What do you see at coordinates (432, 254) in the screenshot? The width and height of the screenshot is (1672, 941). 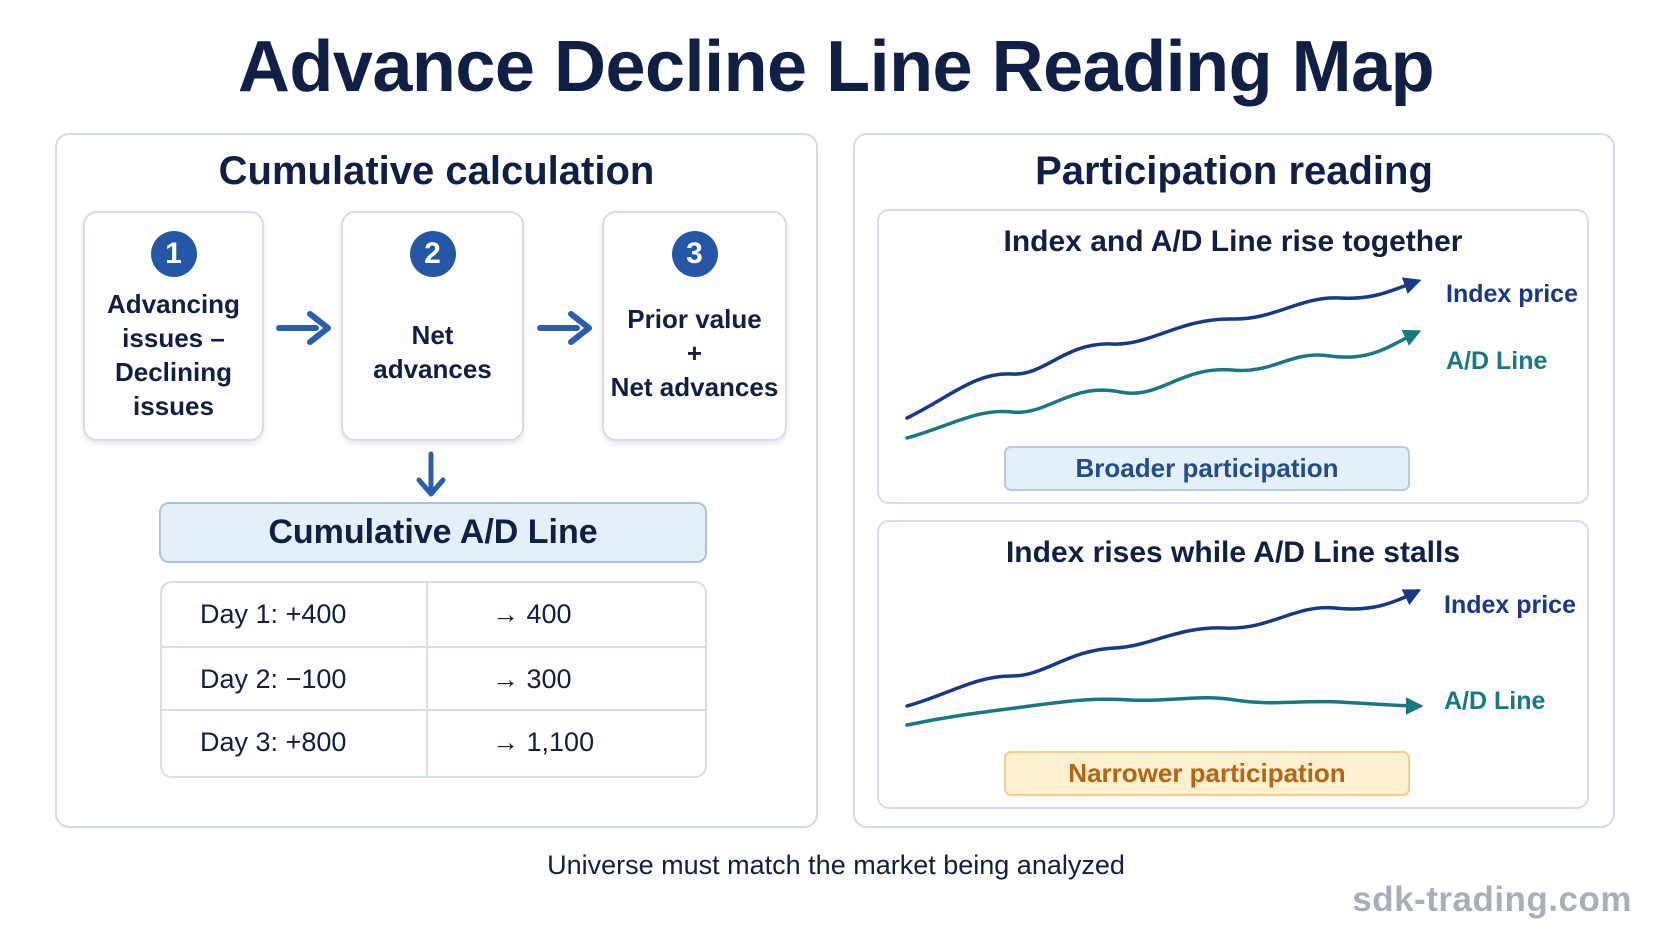 I see `step-2-badge: 2` at bounding box center [432, 254].